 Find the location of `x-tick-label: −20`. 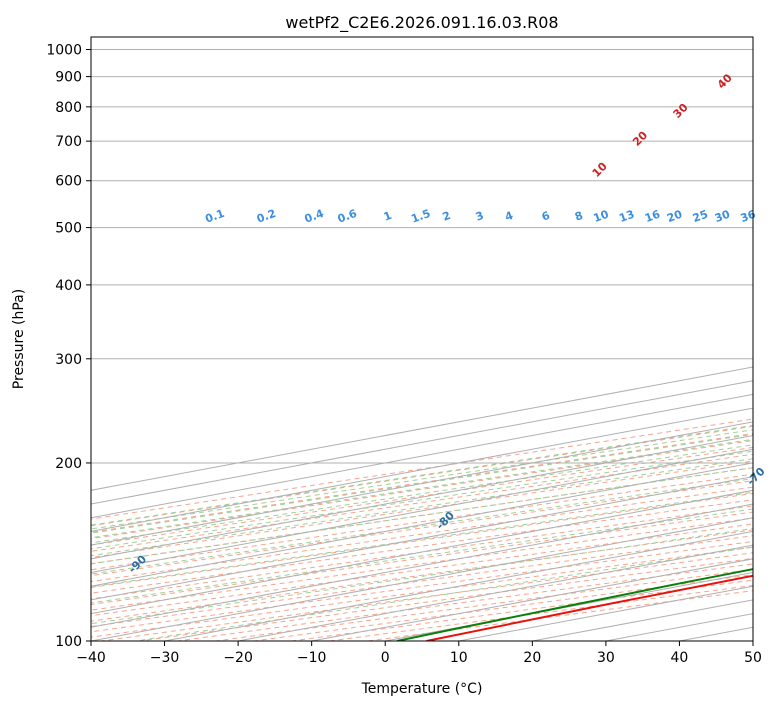

x-tick-label: −20 is located at coordinates (238, 658).